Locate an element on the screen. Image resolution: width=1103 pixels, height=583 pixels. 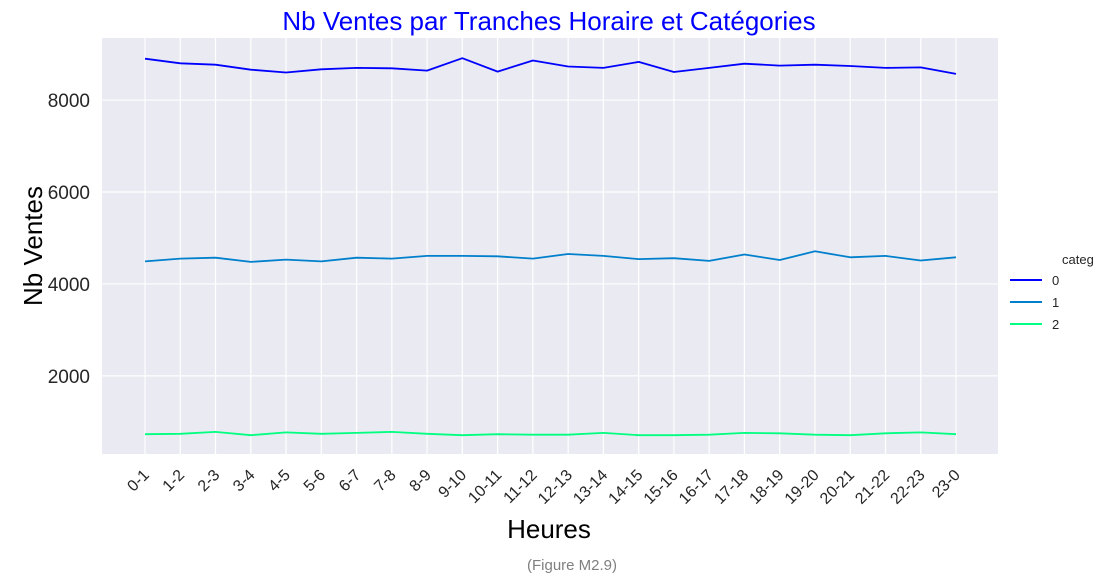
x-tick-label: 19-20 is located at coordinates (802, 487).